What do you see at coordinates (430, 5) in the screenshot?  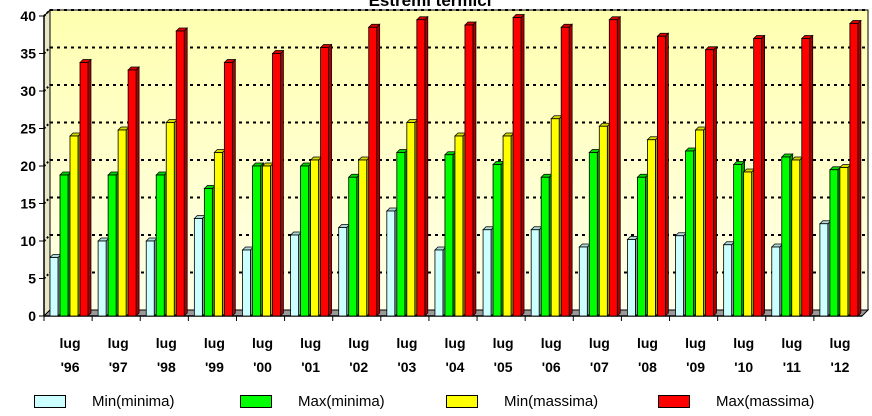 I see `chart-title: Estremi termici` at bounding box center [430, 5].